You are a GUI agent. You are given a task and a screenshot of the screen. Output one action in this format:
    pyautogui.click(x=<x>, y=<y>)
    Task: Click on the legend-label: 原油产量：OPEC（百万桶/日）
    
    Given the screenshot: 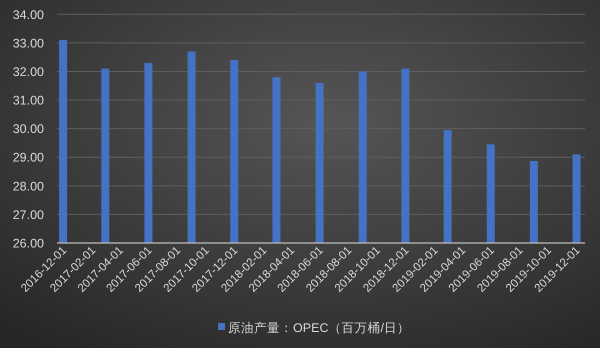 What is the action you would take?
    pyautogui.click(x=319, y=328)
    